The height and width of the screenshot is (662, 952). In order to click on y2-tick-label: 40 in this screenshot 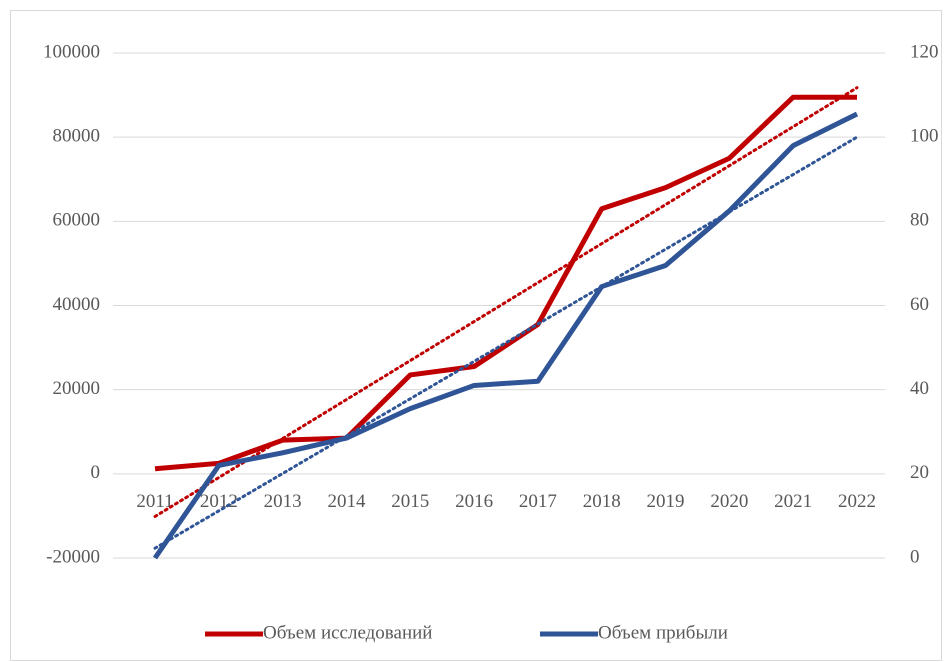, I will do `click(919, 388)`.